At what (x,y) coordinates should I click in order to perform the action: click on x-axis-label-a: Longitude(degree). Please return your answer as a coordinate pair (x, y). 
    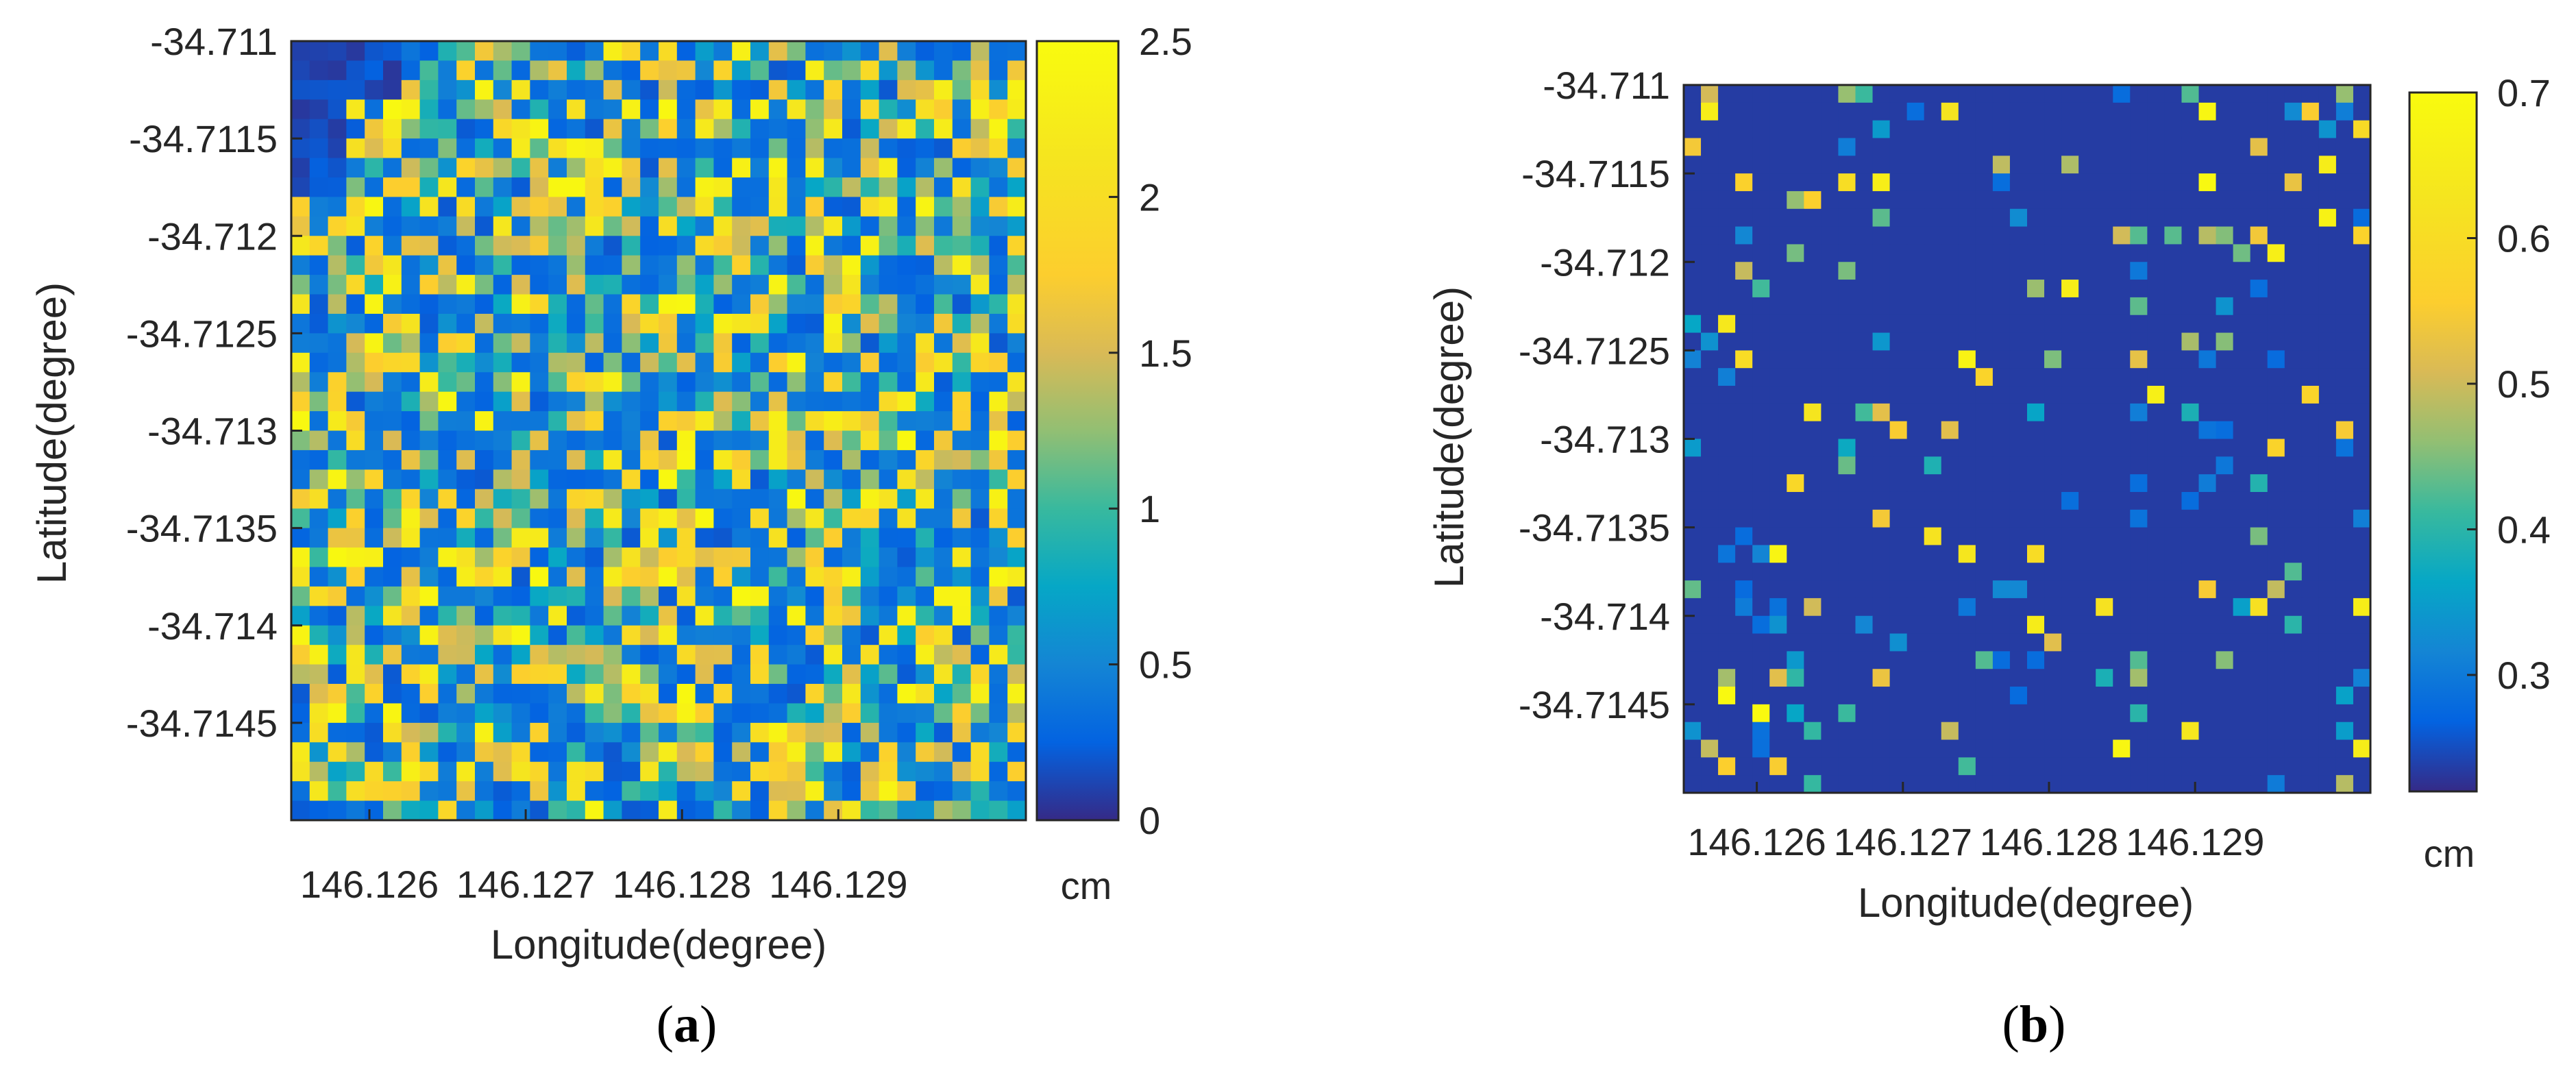
    Looking at the image, I should click on (659, 945).